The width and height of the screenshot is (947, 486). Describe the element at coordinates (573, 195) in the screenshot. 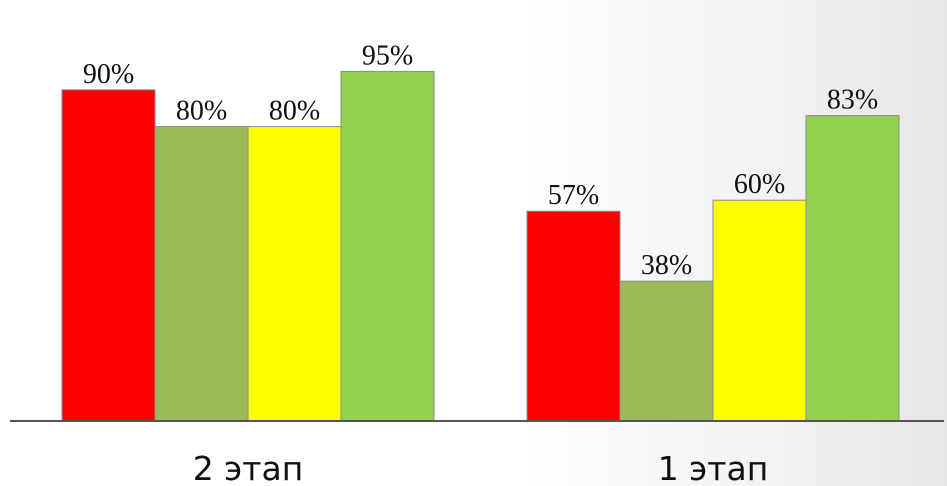

I see `data-label-2-1: 57%` at that location.